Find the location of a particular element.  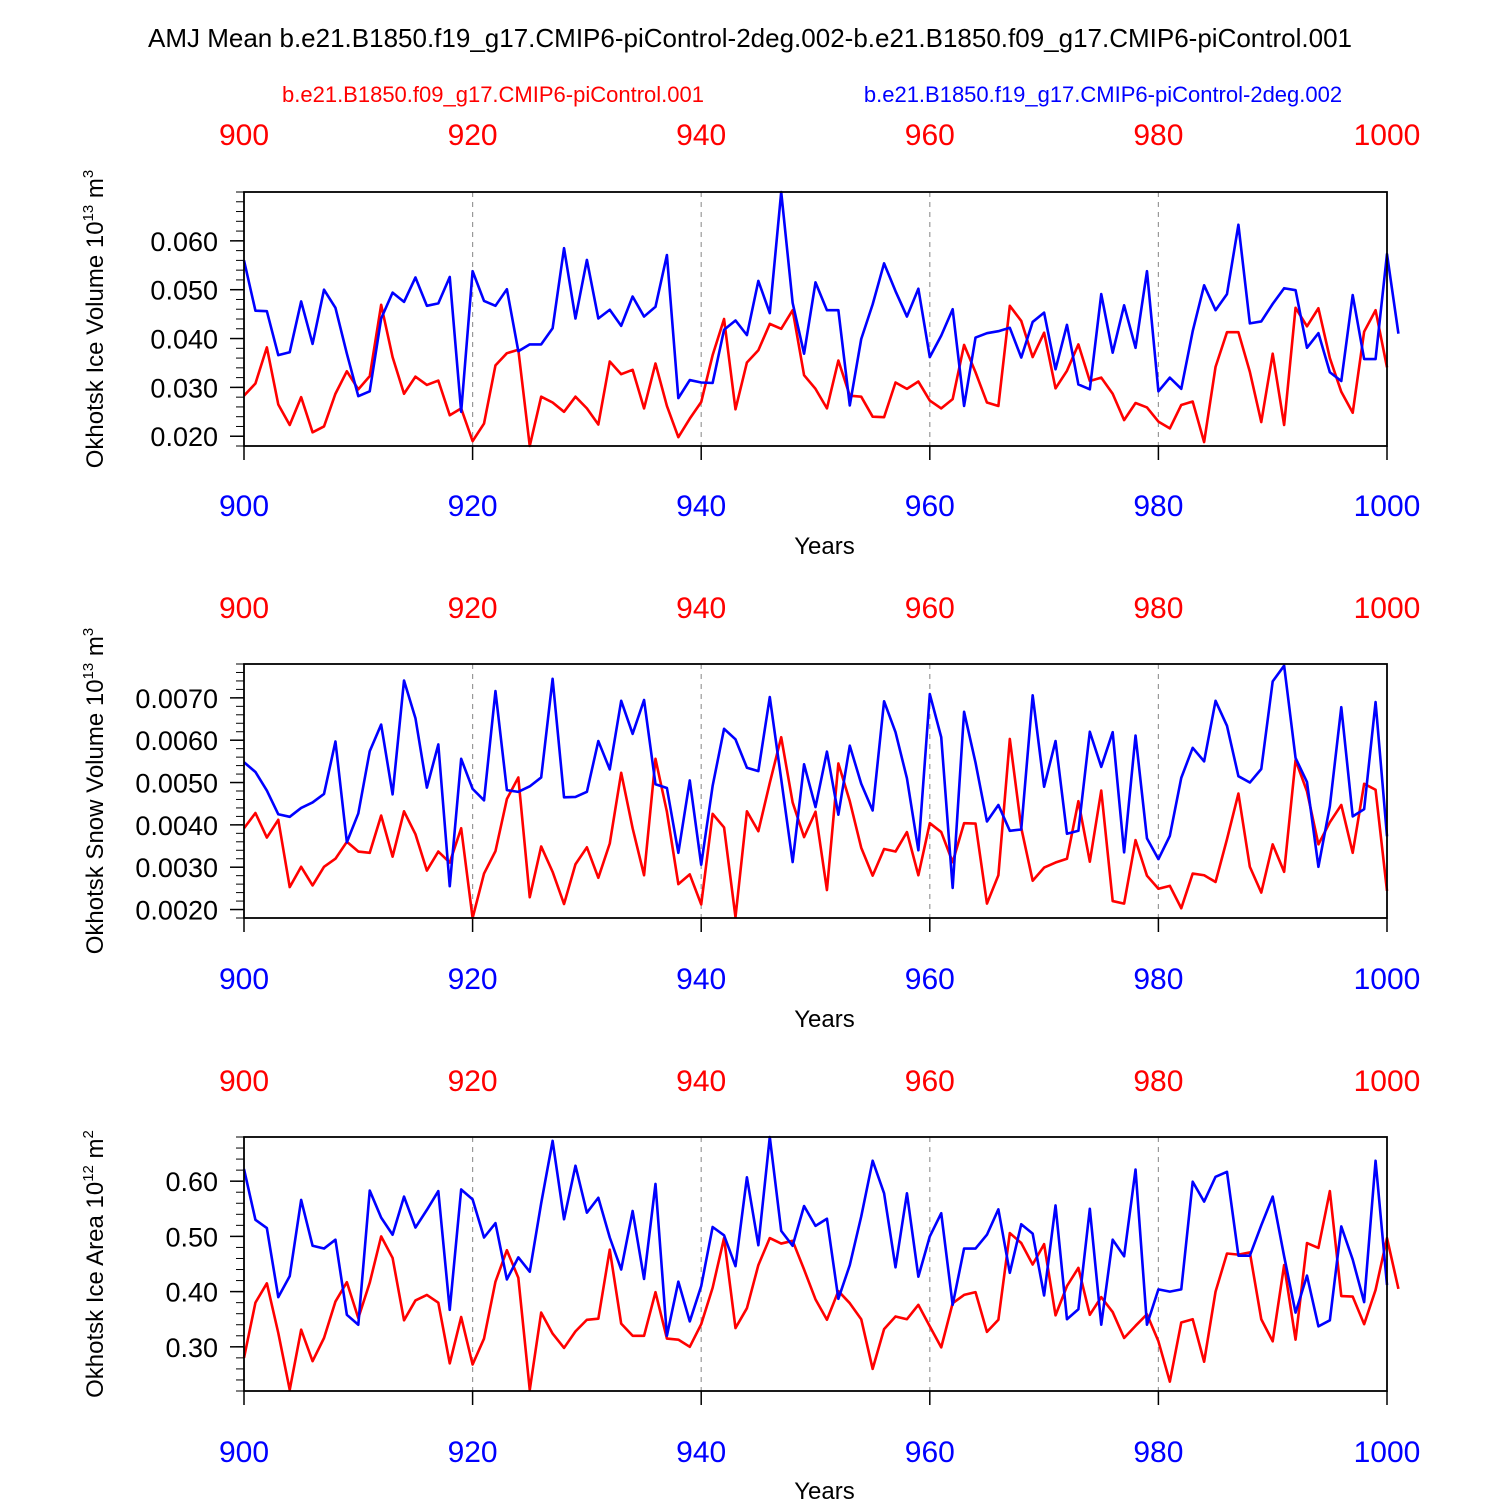

y-tick-label: 0.040 is located at coordinates (184, 340).